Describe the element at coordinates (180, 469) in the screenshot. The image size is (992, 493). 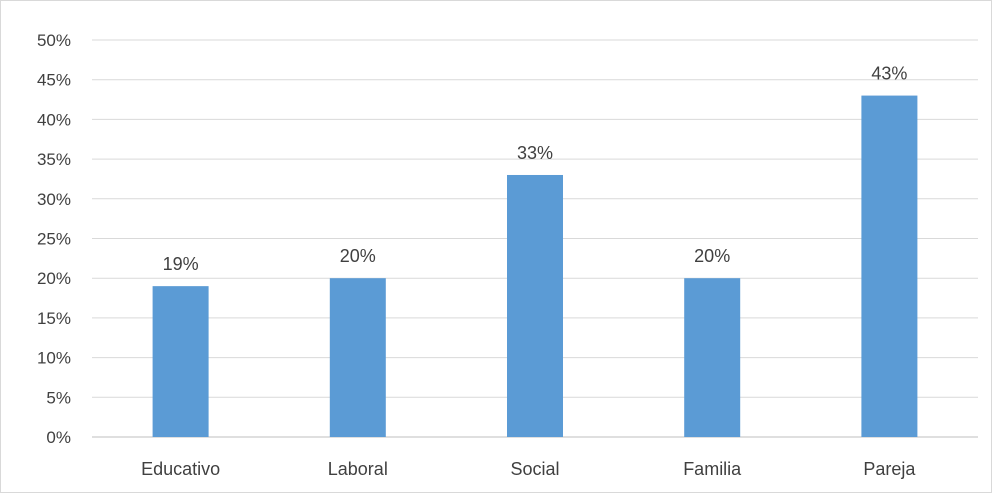
I see `category-label-educativo: Educativo` at that location.